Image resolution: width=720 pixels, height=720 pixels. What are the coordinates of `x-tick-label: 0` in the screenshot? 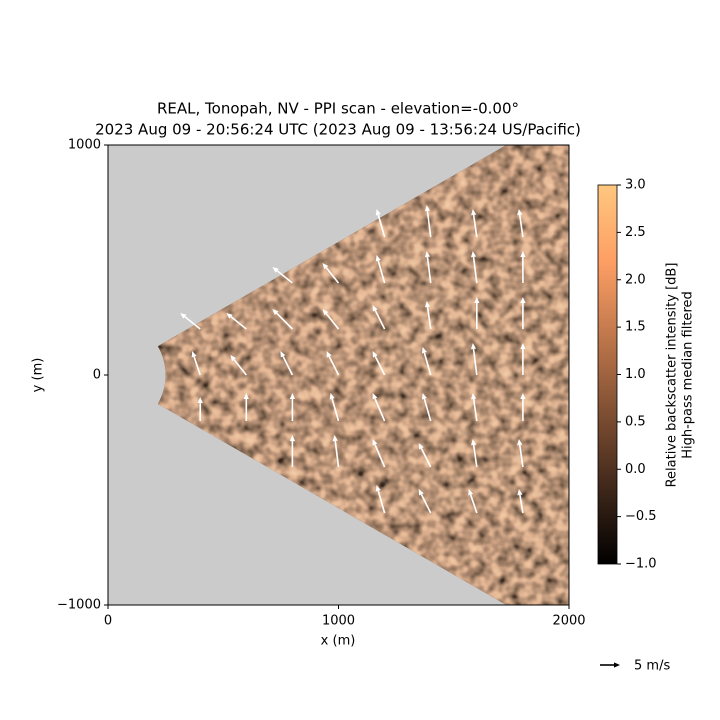 It's located at (108, 621).